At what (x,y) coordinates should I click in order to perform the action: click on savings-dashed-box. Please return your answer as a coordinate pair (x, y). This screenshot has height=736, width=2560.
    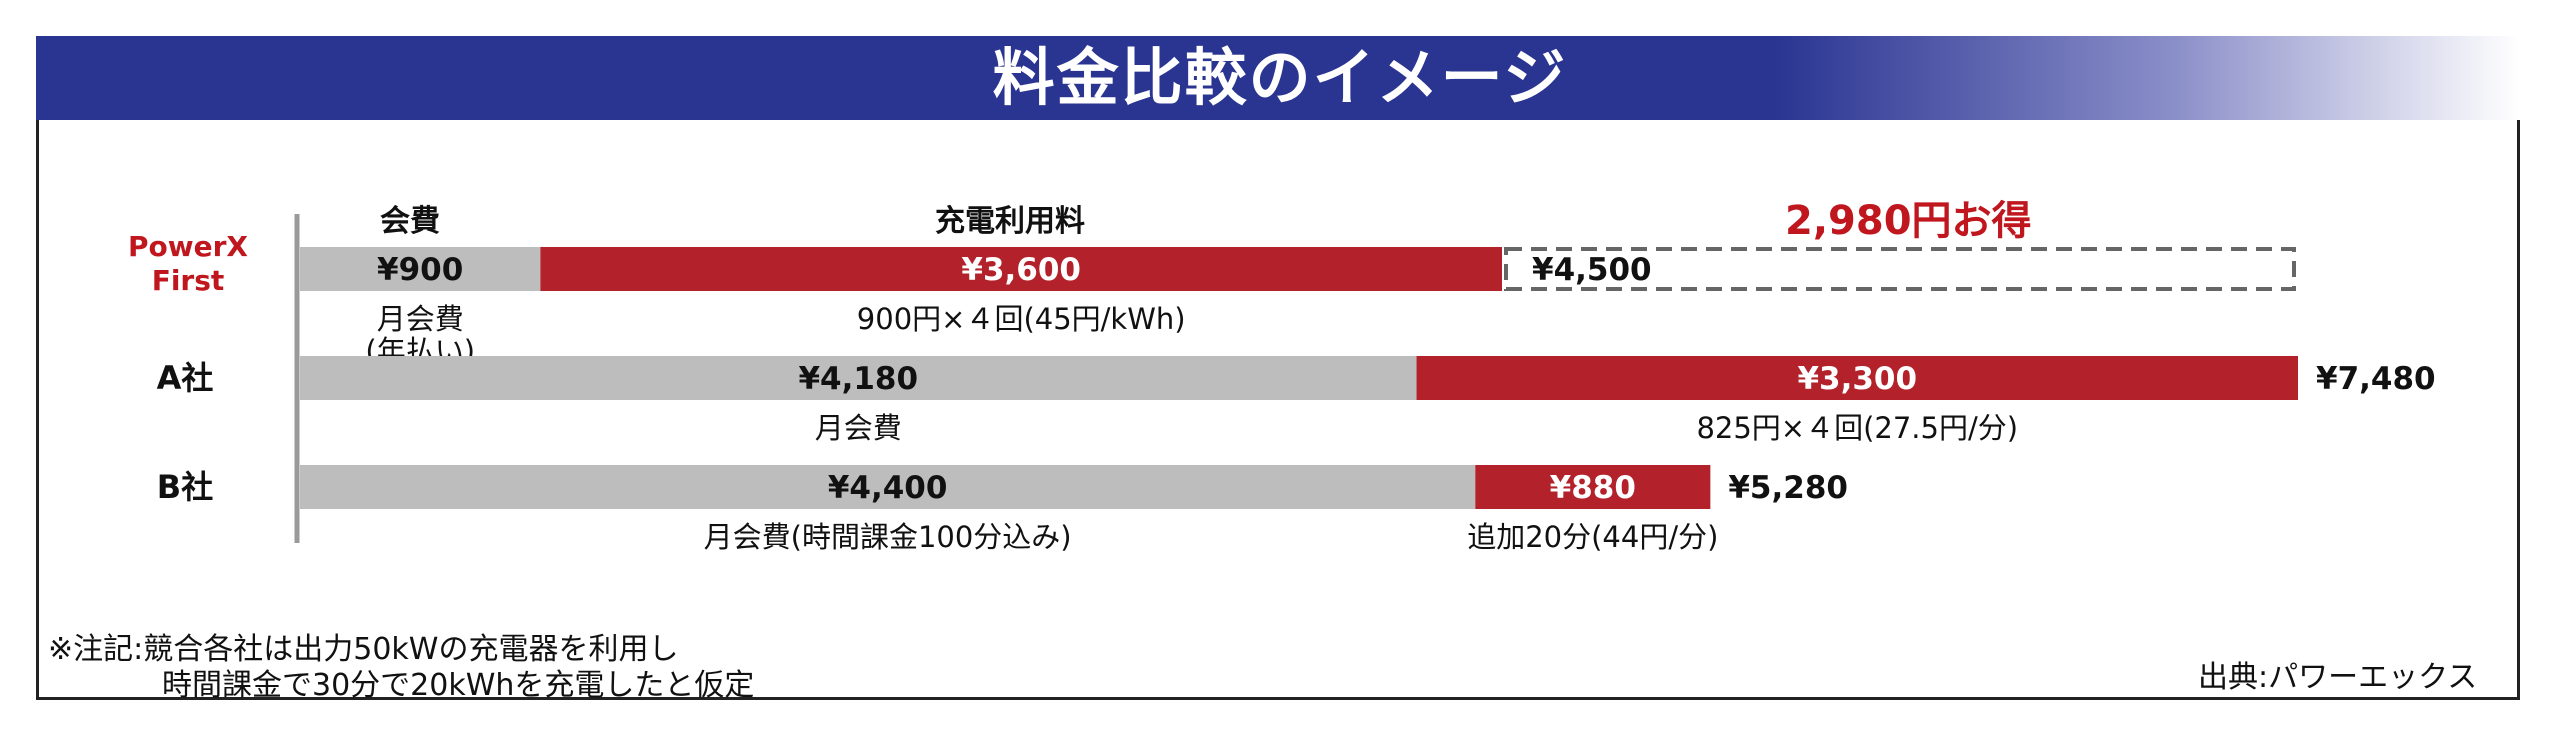
    Looking at the image, I should click on (1900, 269).